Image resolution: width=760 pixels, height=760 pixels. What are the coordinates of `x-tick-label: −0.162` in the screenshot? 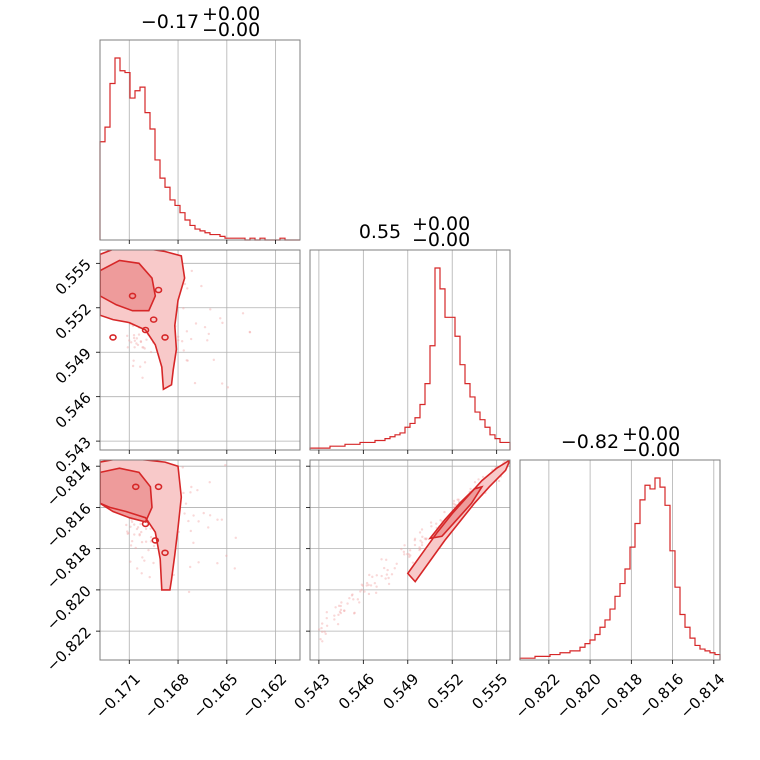 It's located at (264, 696).